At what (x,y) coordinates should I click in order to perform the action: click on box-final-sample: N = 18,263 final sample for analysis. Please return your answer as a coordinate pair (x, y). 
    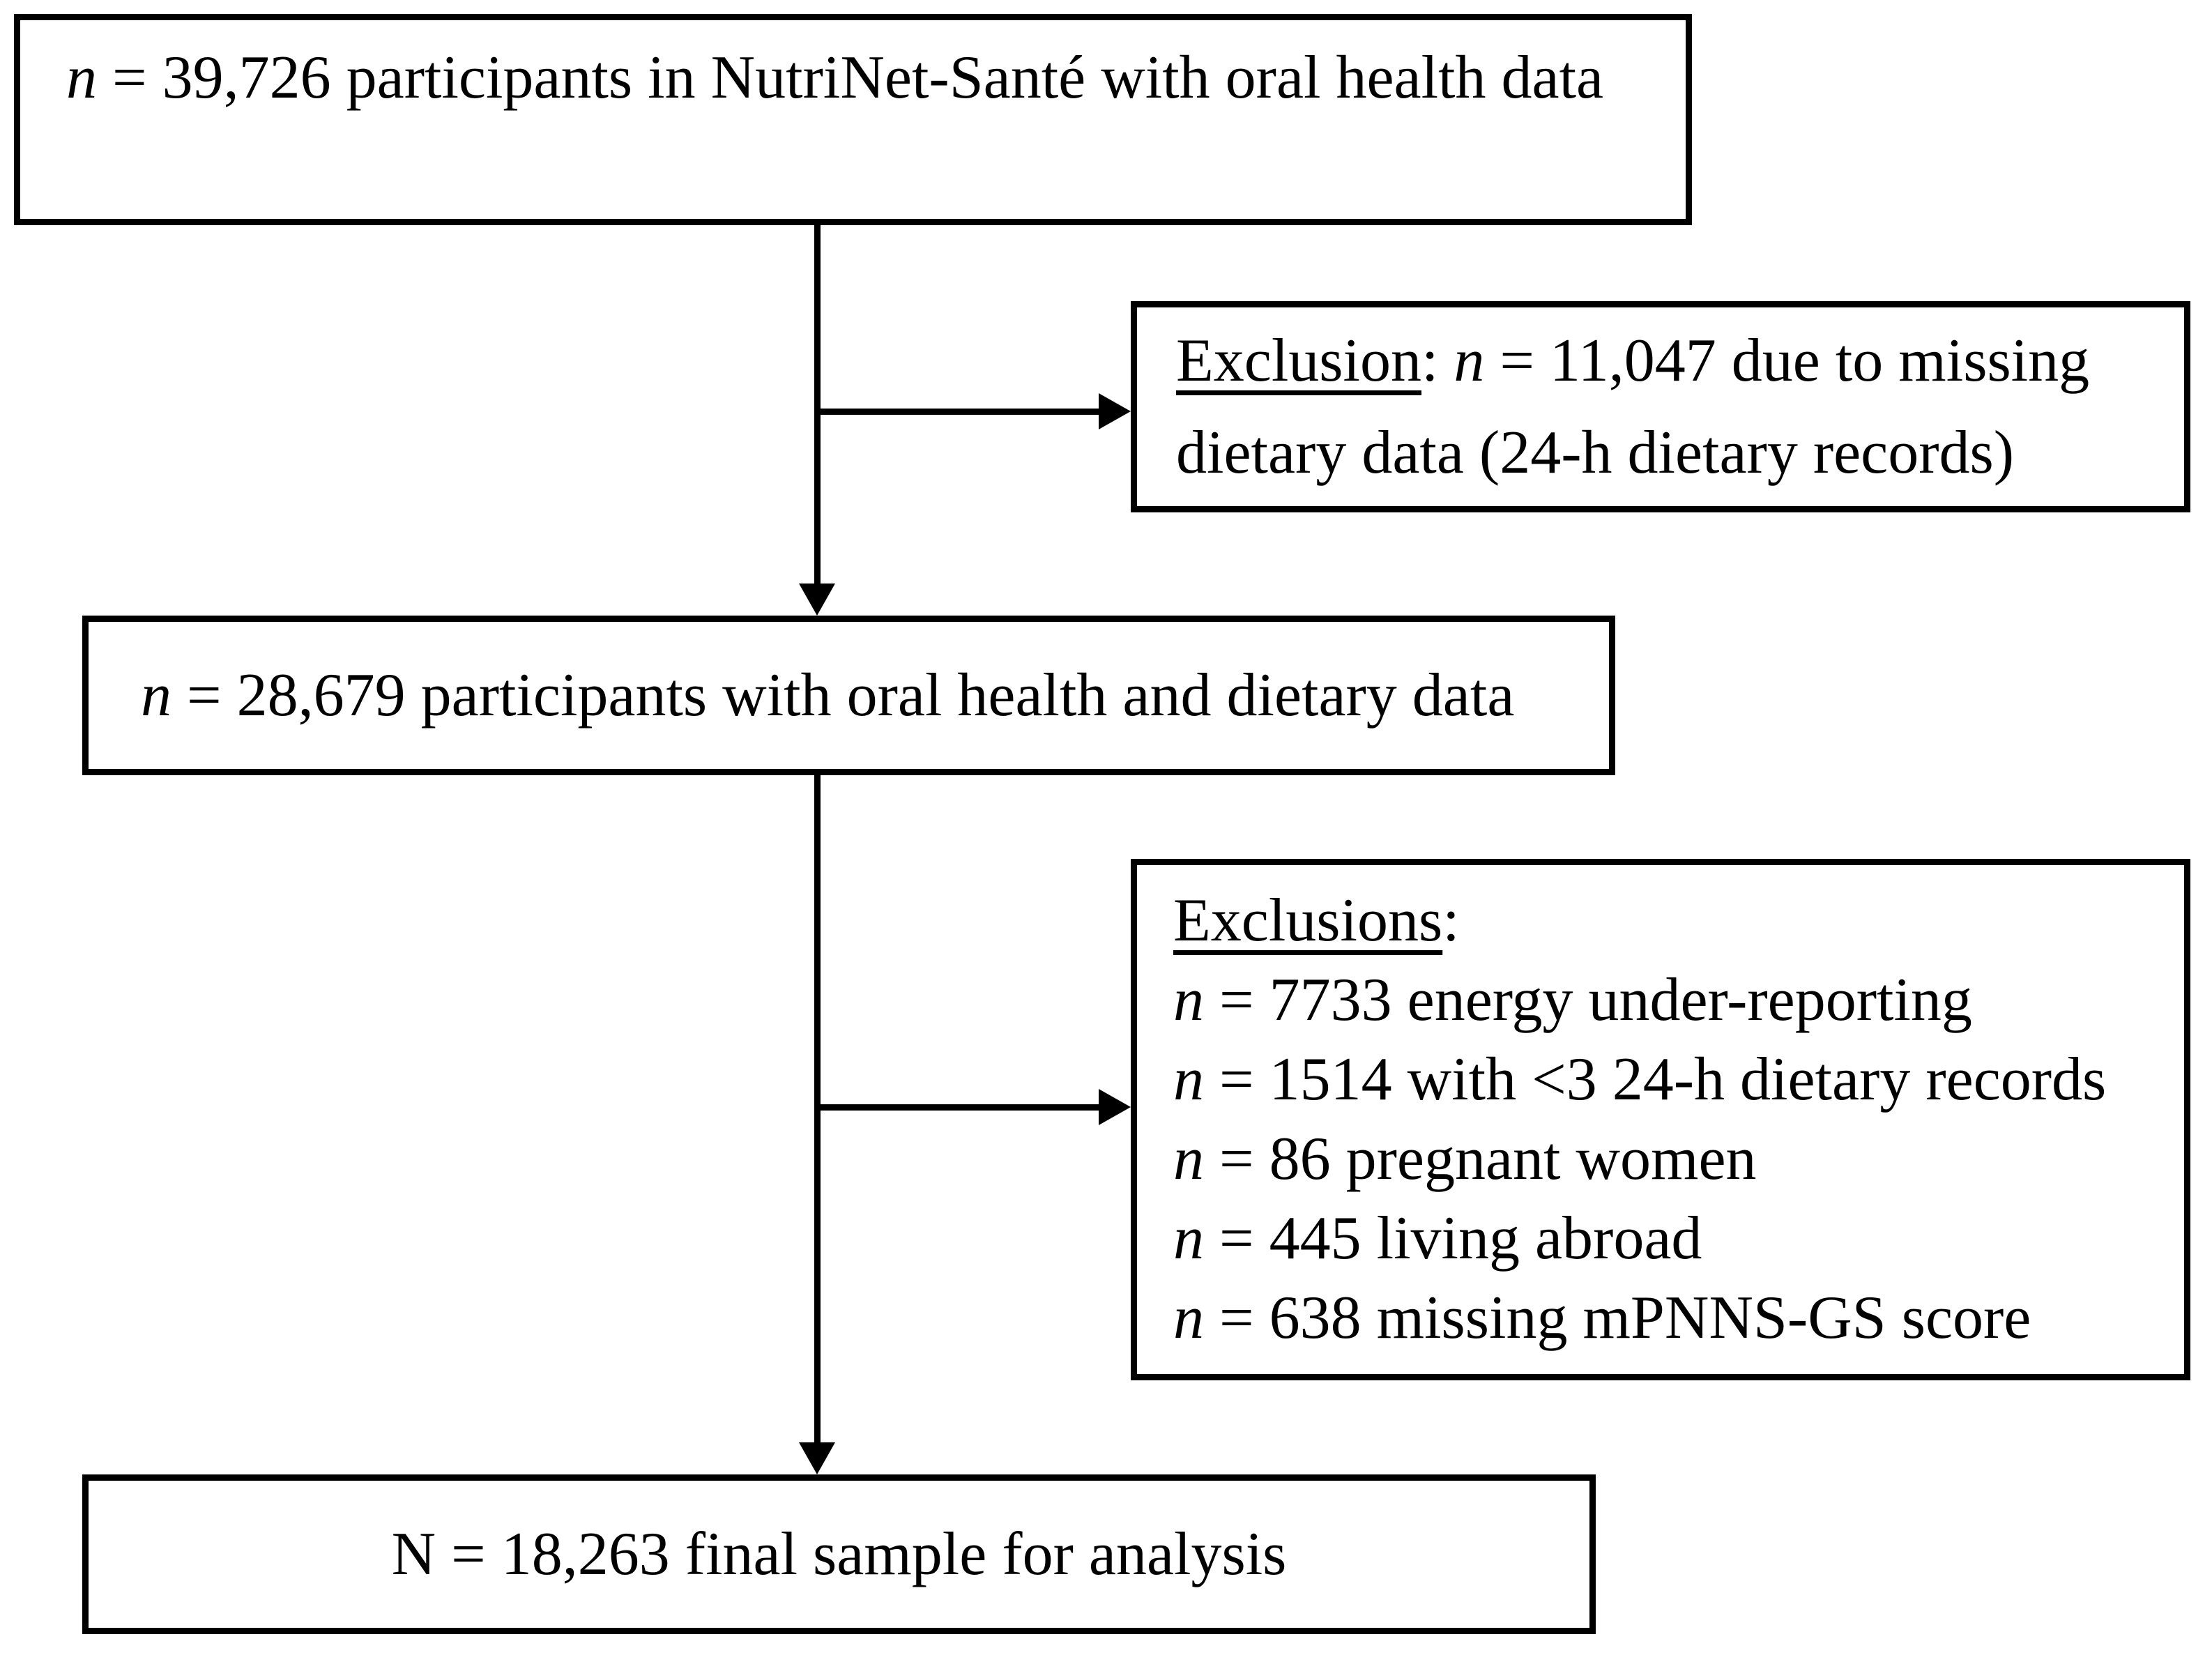
    Looking at the image, I should click on (839, 1554).